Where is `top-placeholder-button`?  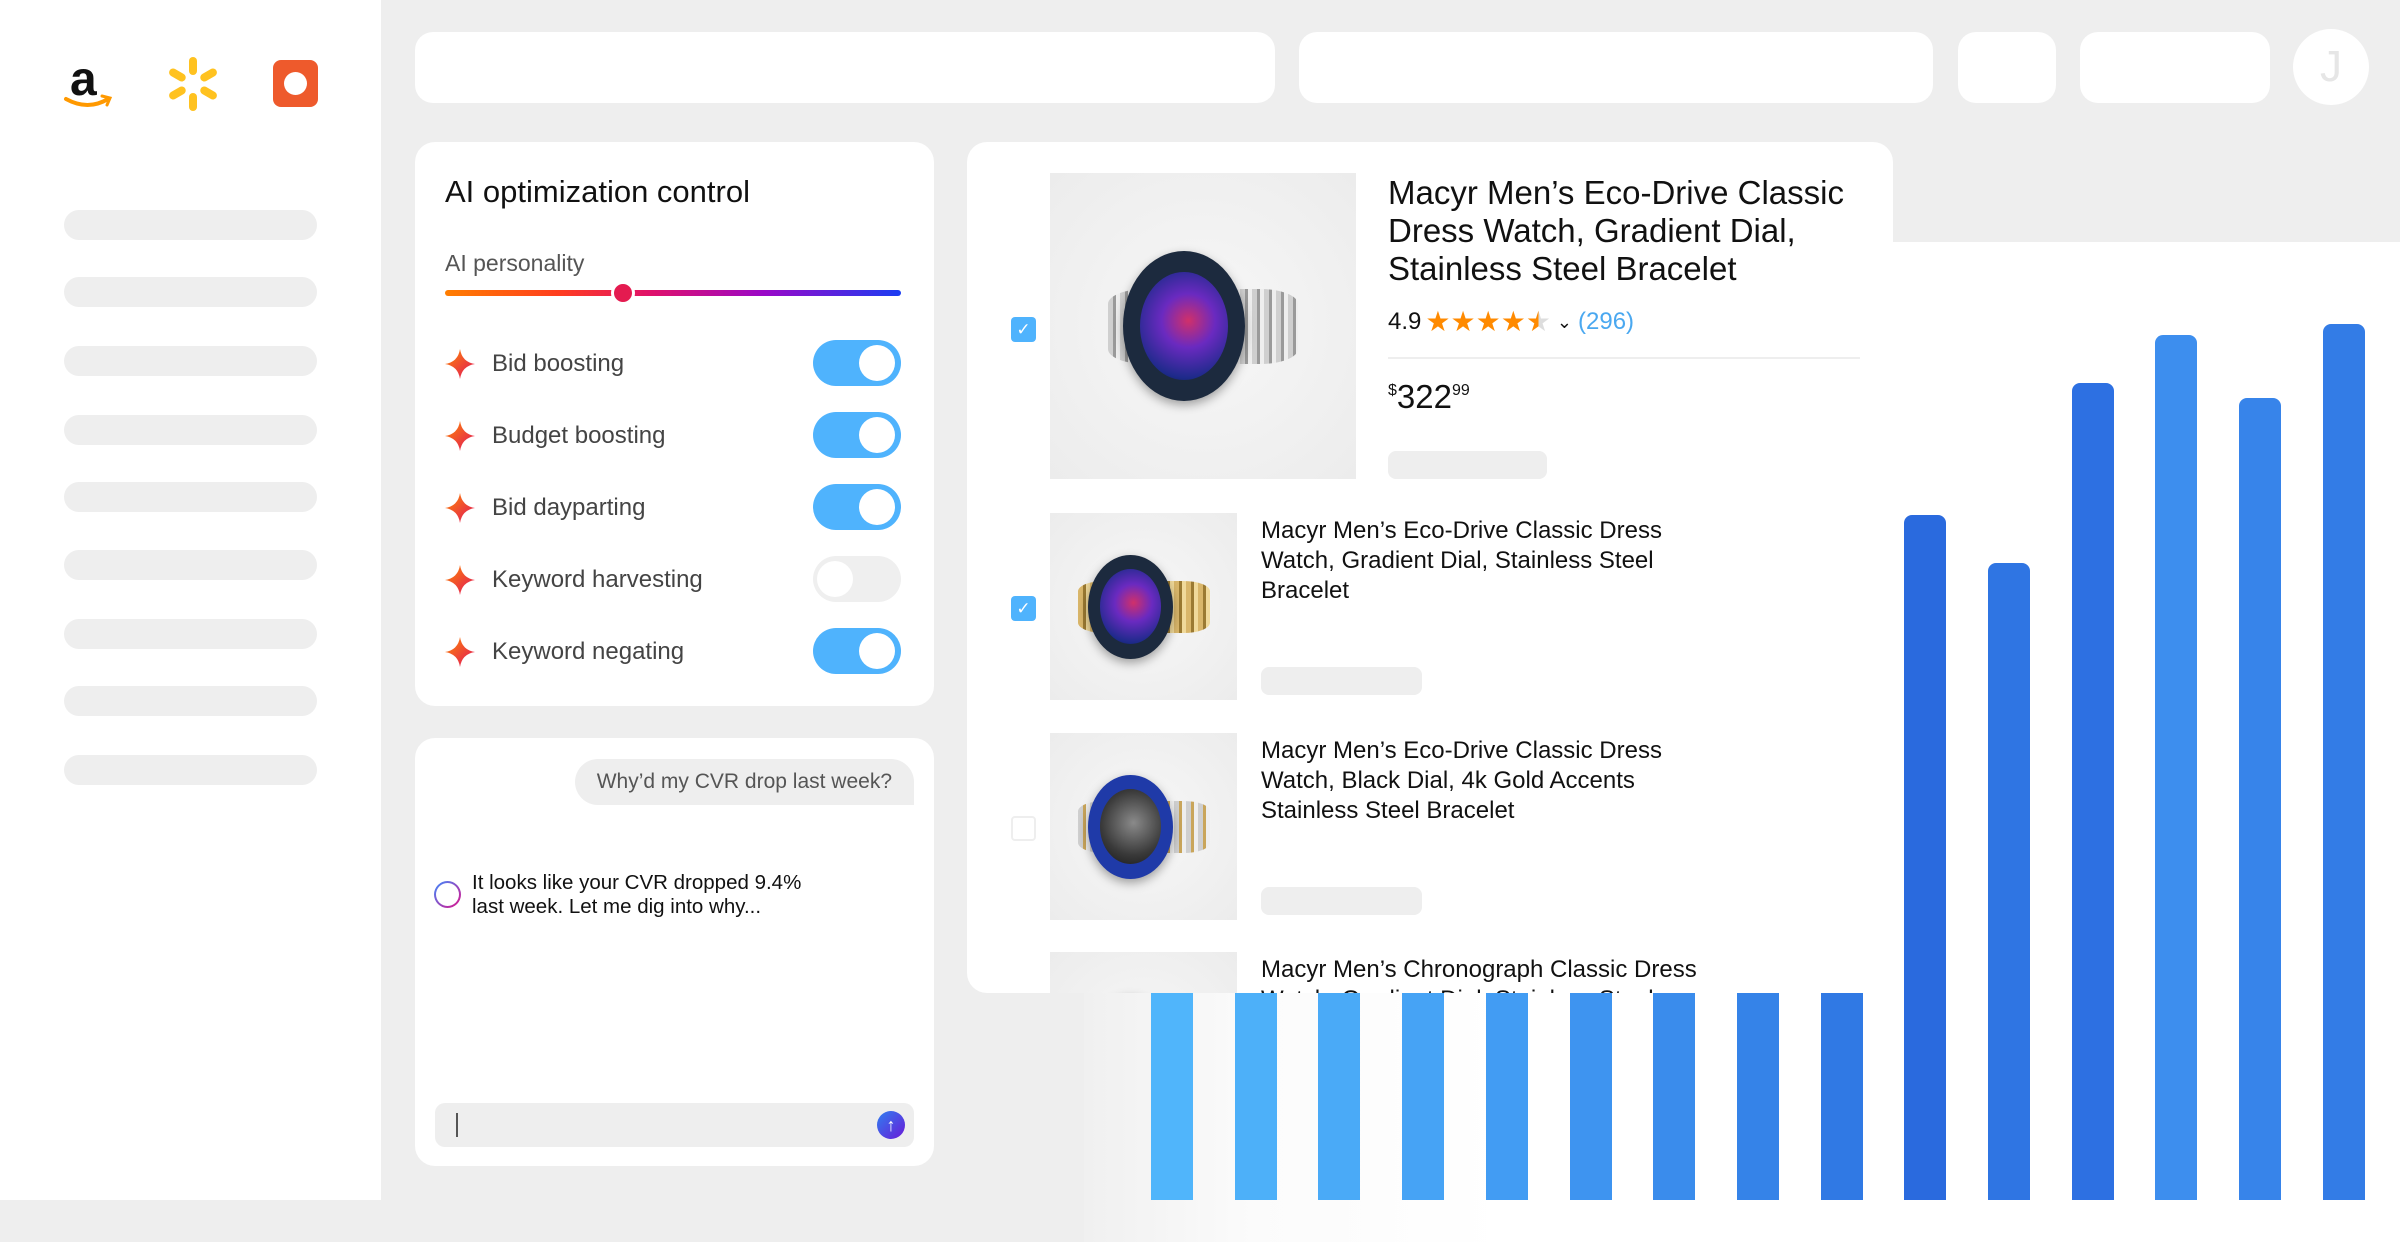
top-placeholder-button is located at coordinates (2007, 67).